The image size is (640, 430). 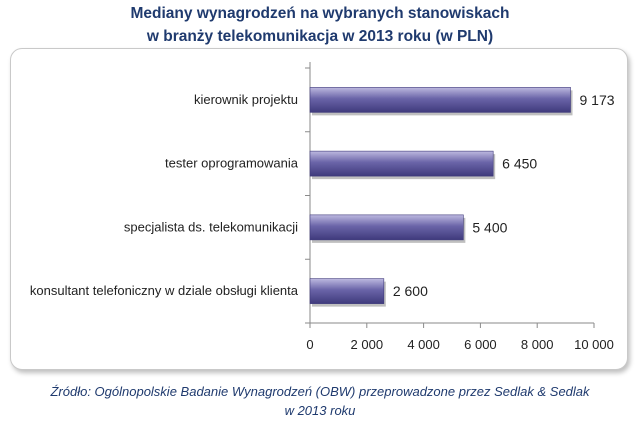 I want to click on source-line-2: w 2013 roku, so click(x=320, y=410).